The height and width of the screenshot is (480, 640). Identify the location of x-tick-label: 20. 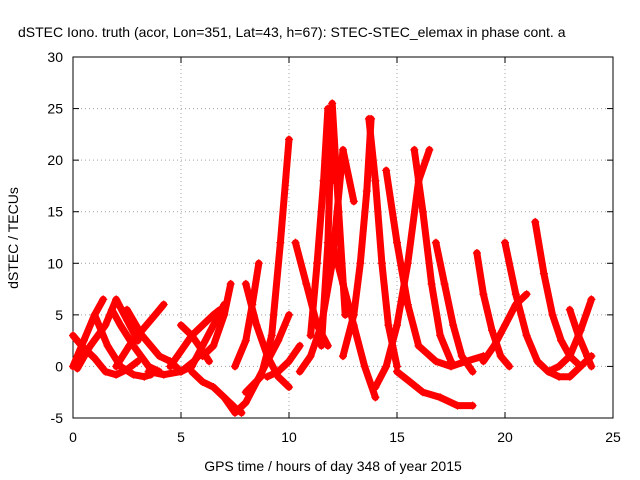
(505, 437).